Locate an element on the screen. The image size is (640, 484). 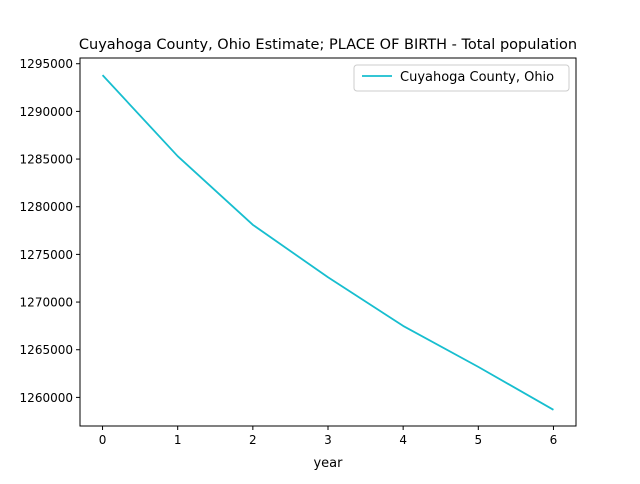
legend-label: Cuyahoga County, Ohio is located at coordinates (477, 77).